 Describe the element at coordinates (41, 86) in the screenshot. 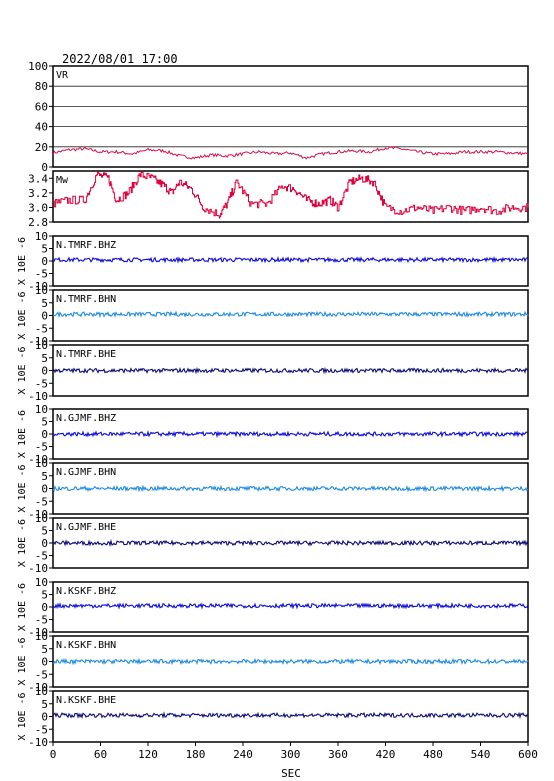

I see `y-tick-label: 80` at that location.